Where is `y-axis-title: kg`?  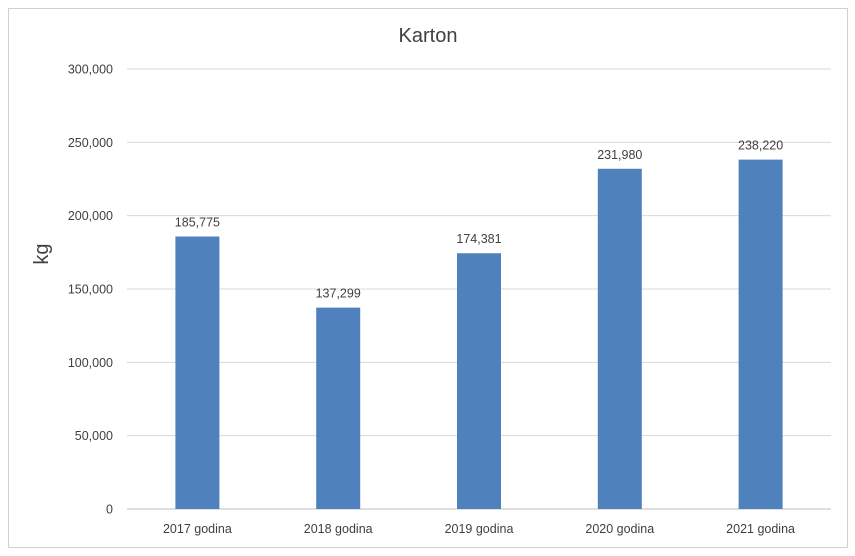
y-axis-title: kg is located at coordinates (42, 253).